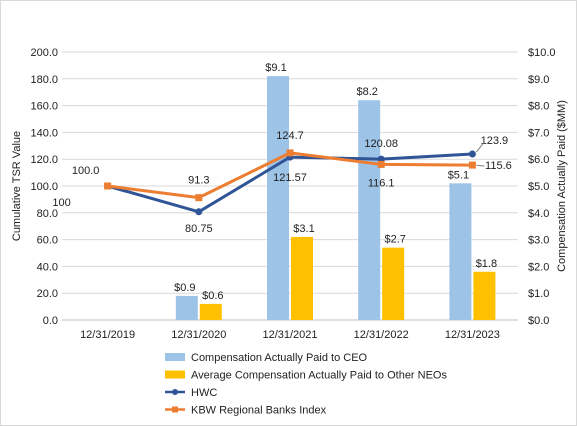  I want to click on y-left-axis-title: Cumulative TSR Value, so click(17, 186).